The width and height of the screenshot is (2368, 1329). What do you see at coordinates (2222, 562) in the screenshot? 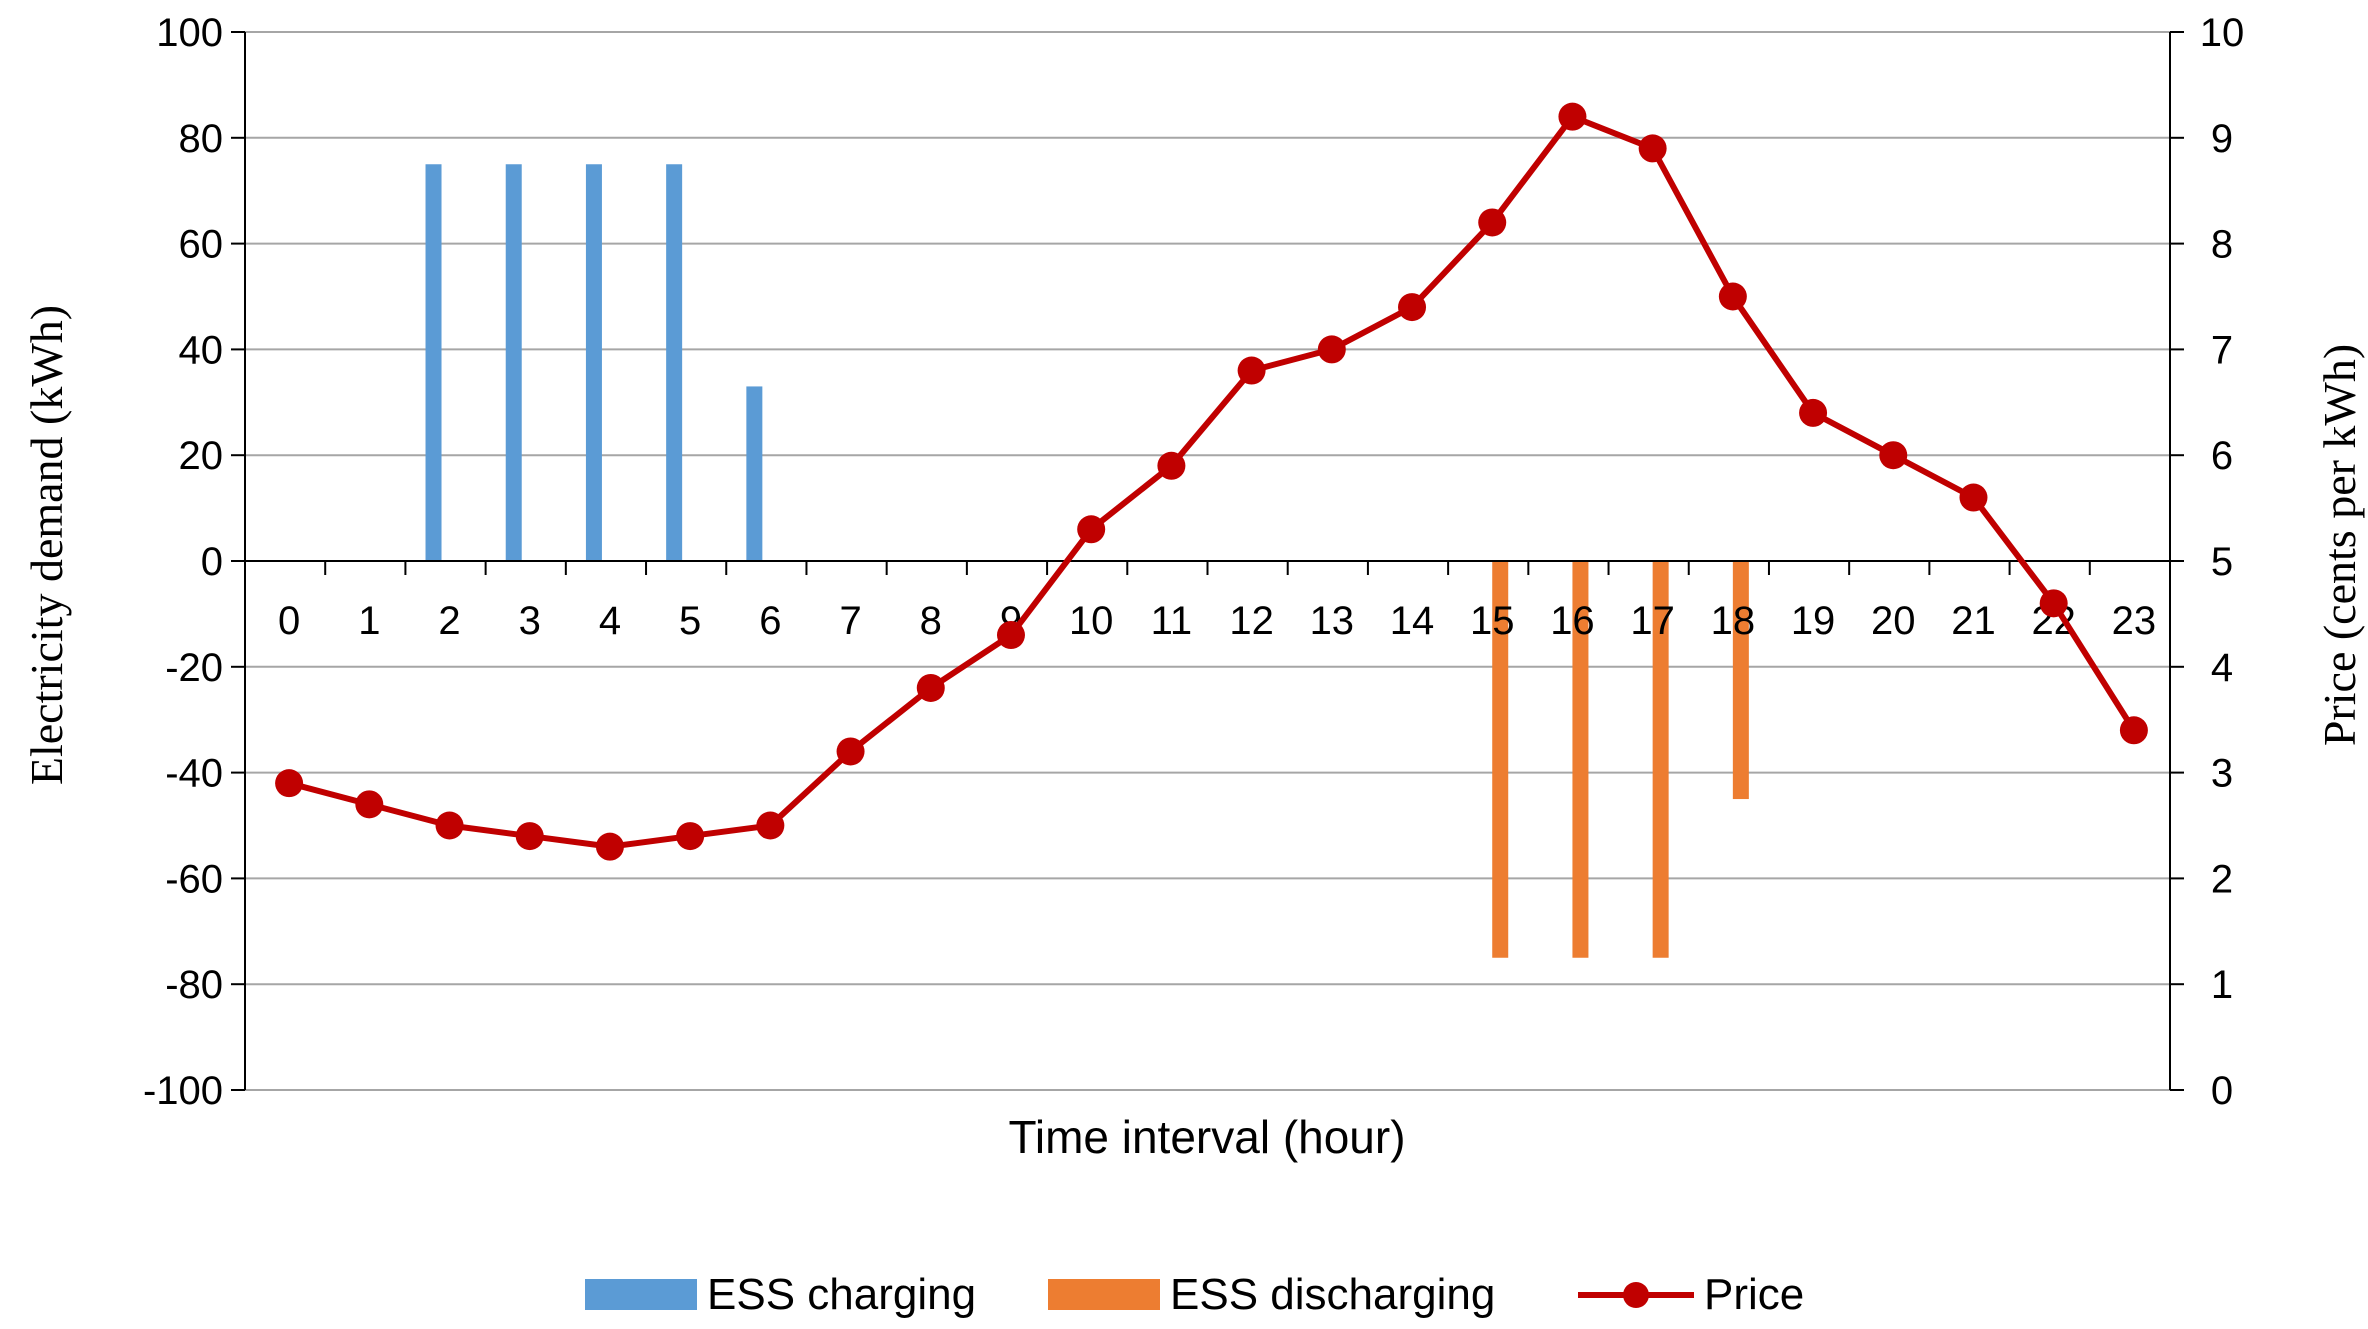
I see `y2-tick-label: 5` at bounding box center [2222, 562].